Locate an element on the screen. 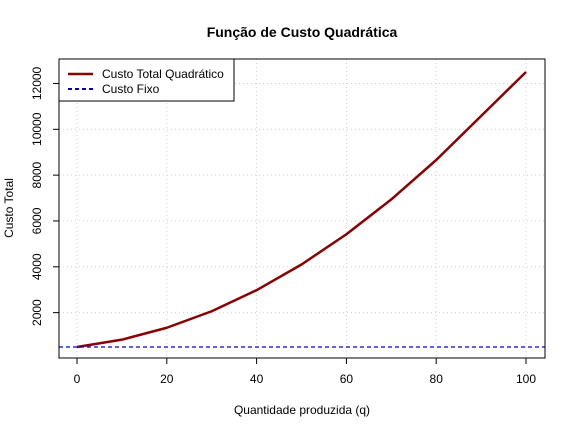 Image resolution: width=576 pixels, height=432 pixels. y-axis: 2000 4000 6000 8000 10000 12000 is located at coordinates (45, 196).